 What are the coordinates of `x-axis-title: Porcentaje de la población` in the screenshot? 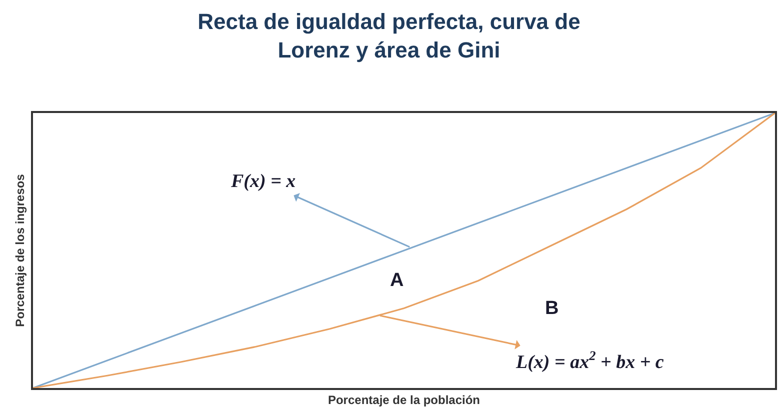 It's located at (404, 399).